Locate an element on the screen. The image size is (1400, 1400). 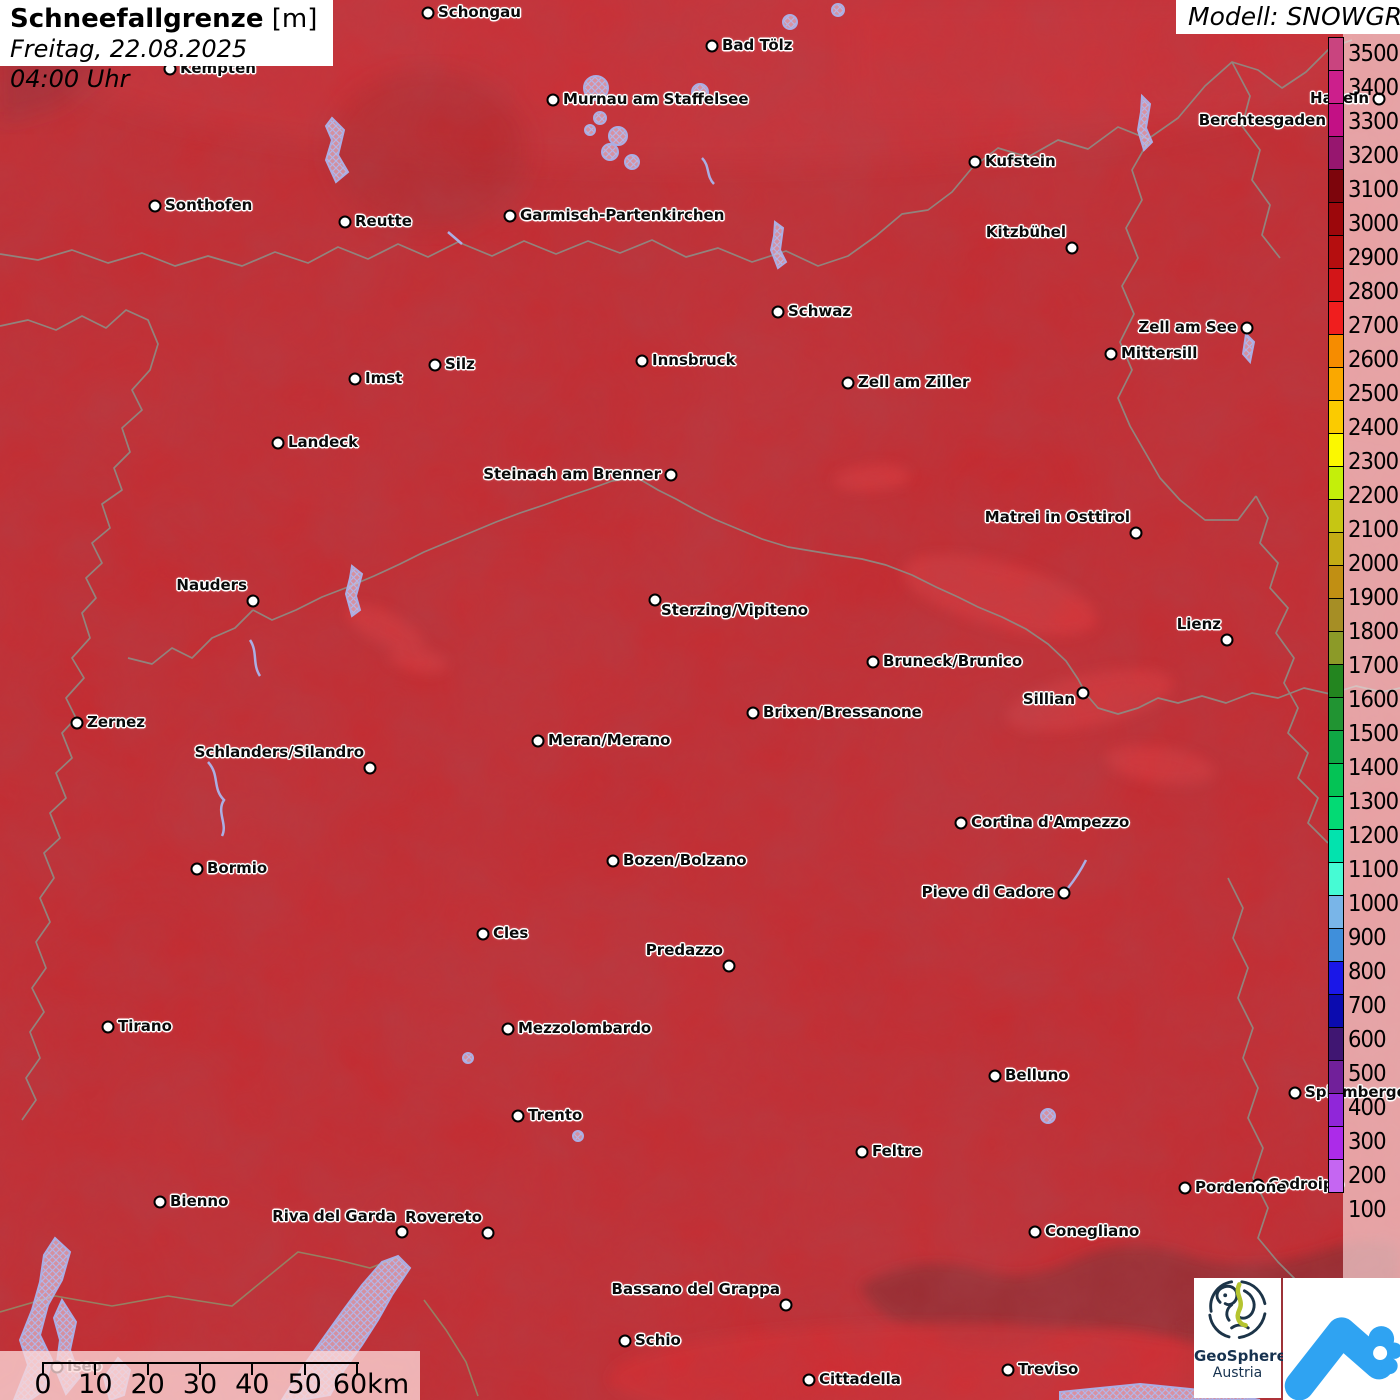
scalebar-line is located at coordinates (201, 1363).